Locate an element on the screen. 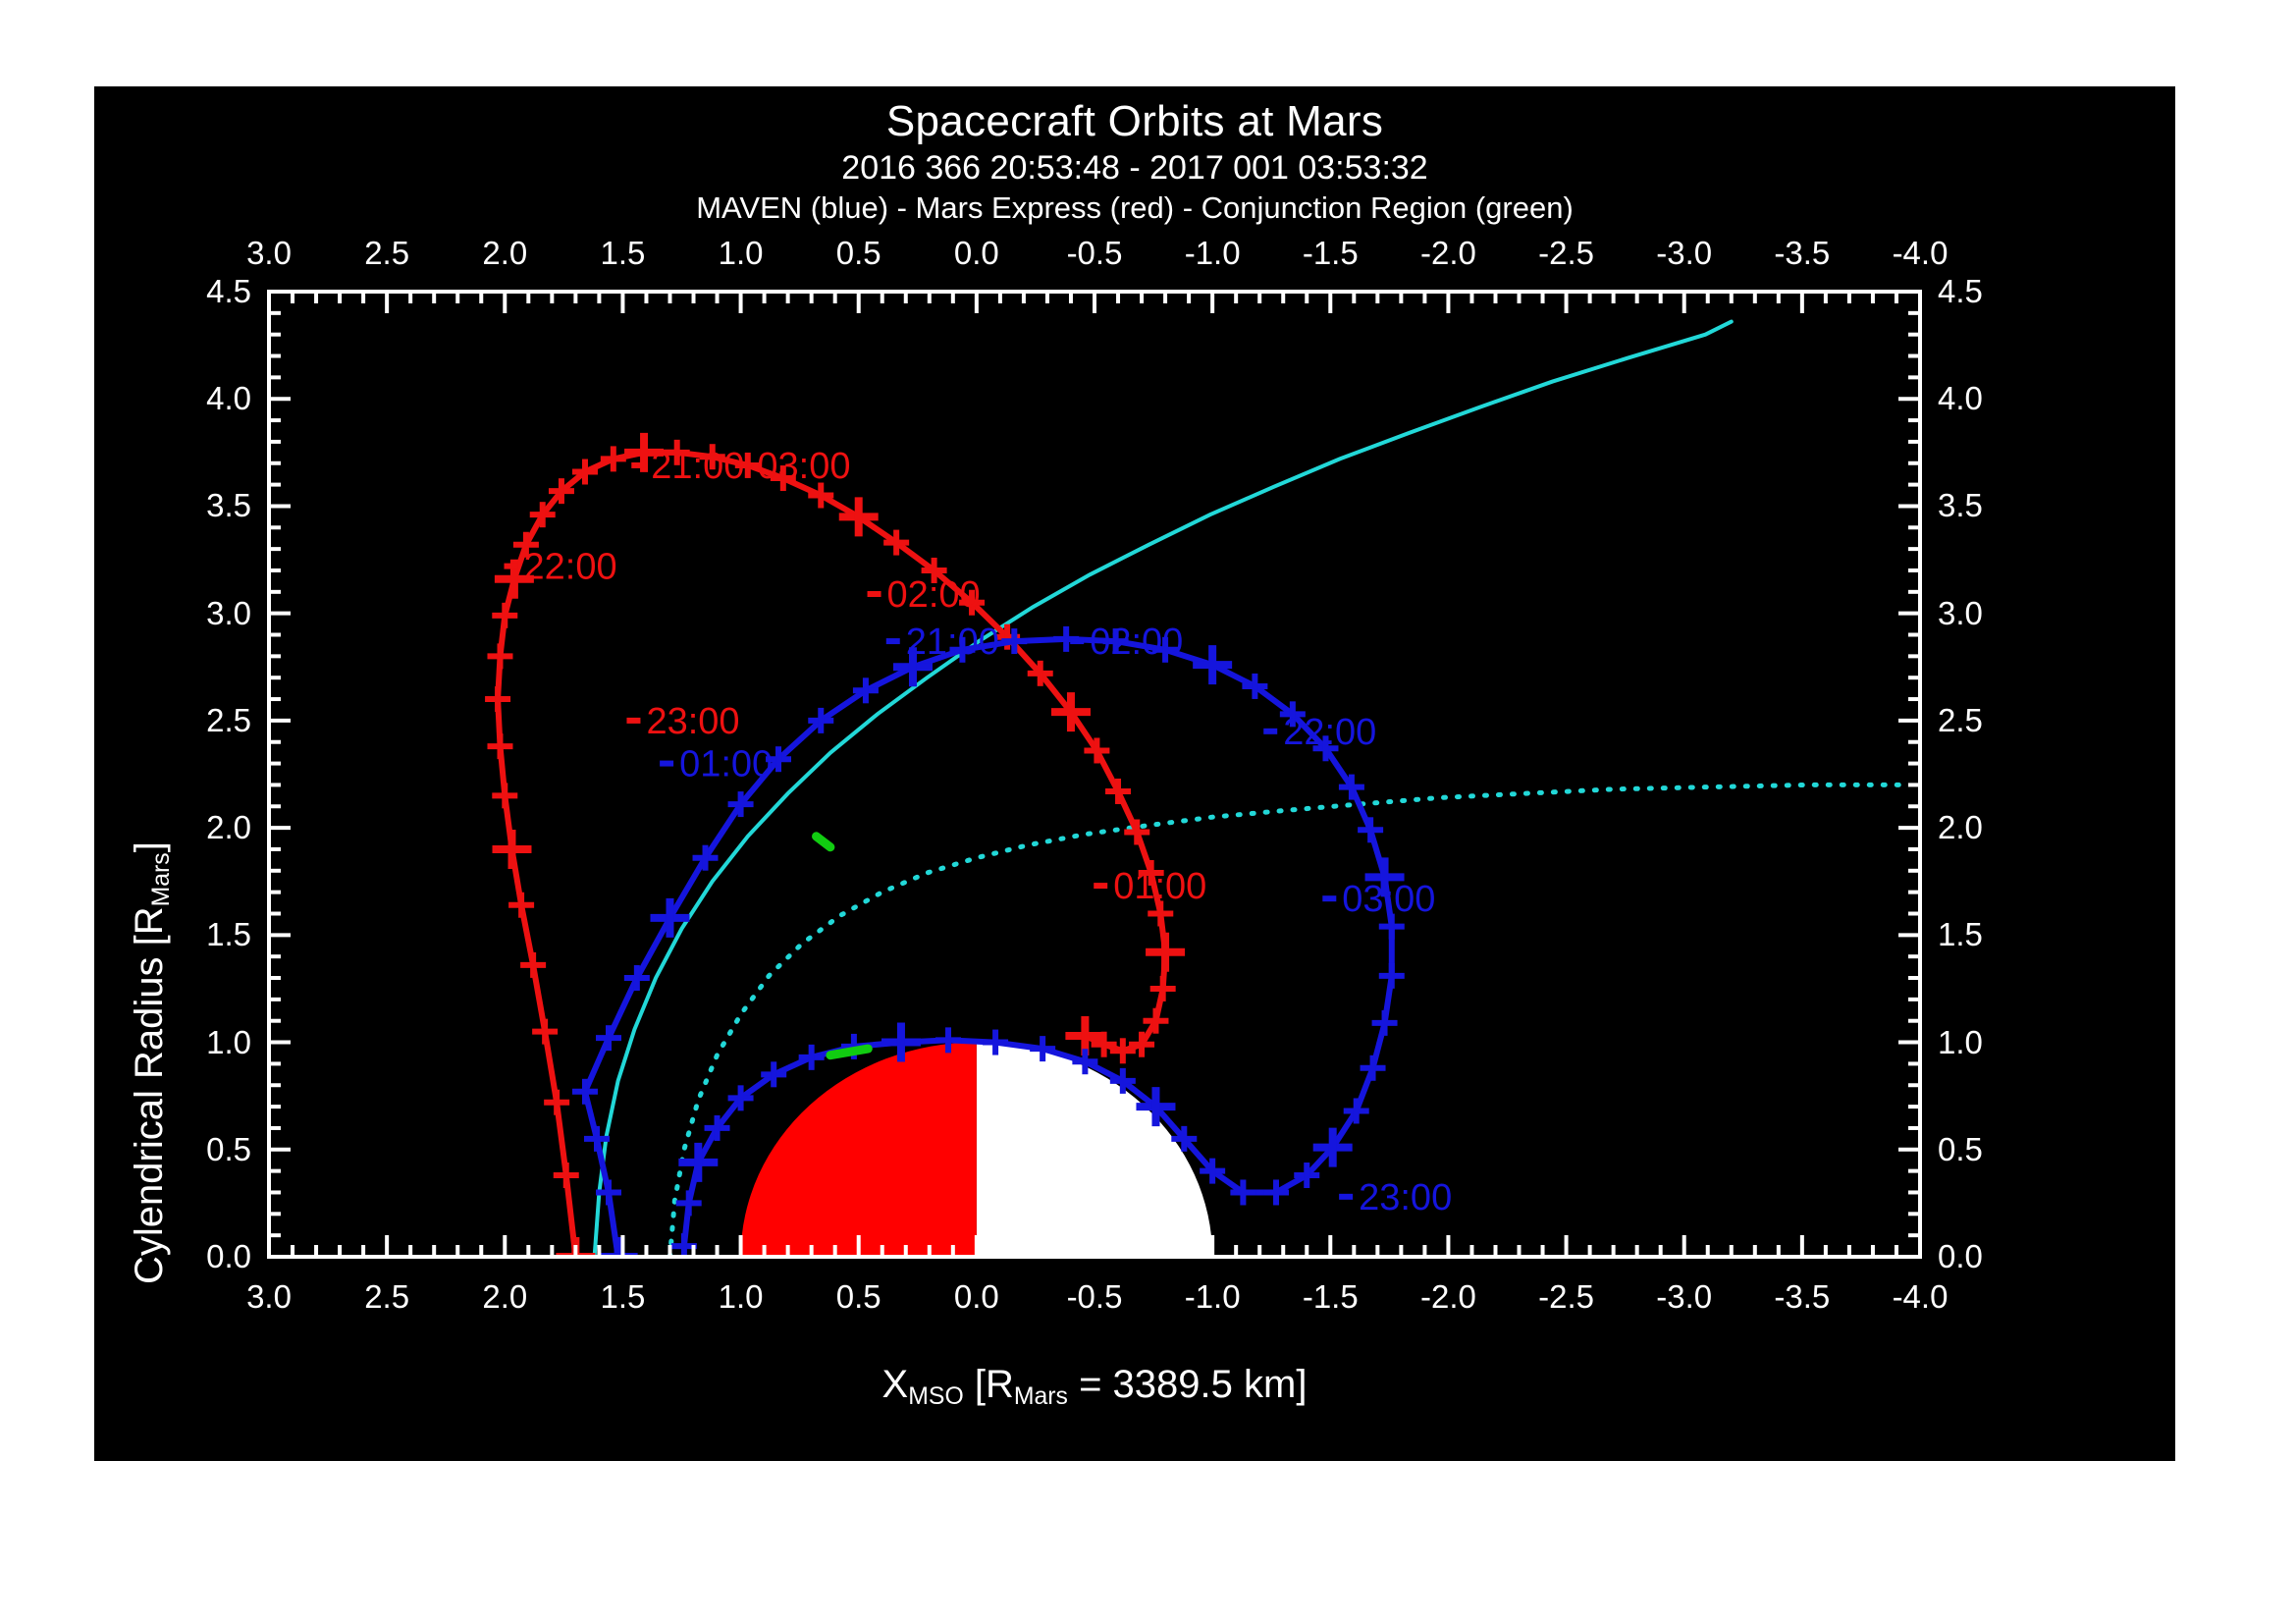 This screenshot has width=2296, height=1623. y-tick-label-left: 1.0 is located at coordinates (228, 1041).